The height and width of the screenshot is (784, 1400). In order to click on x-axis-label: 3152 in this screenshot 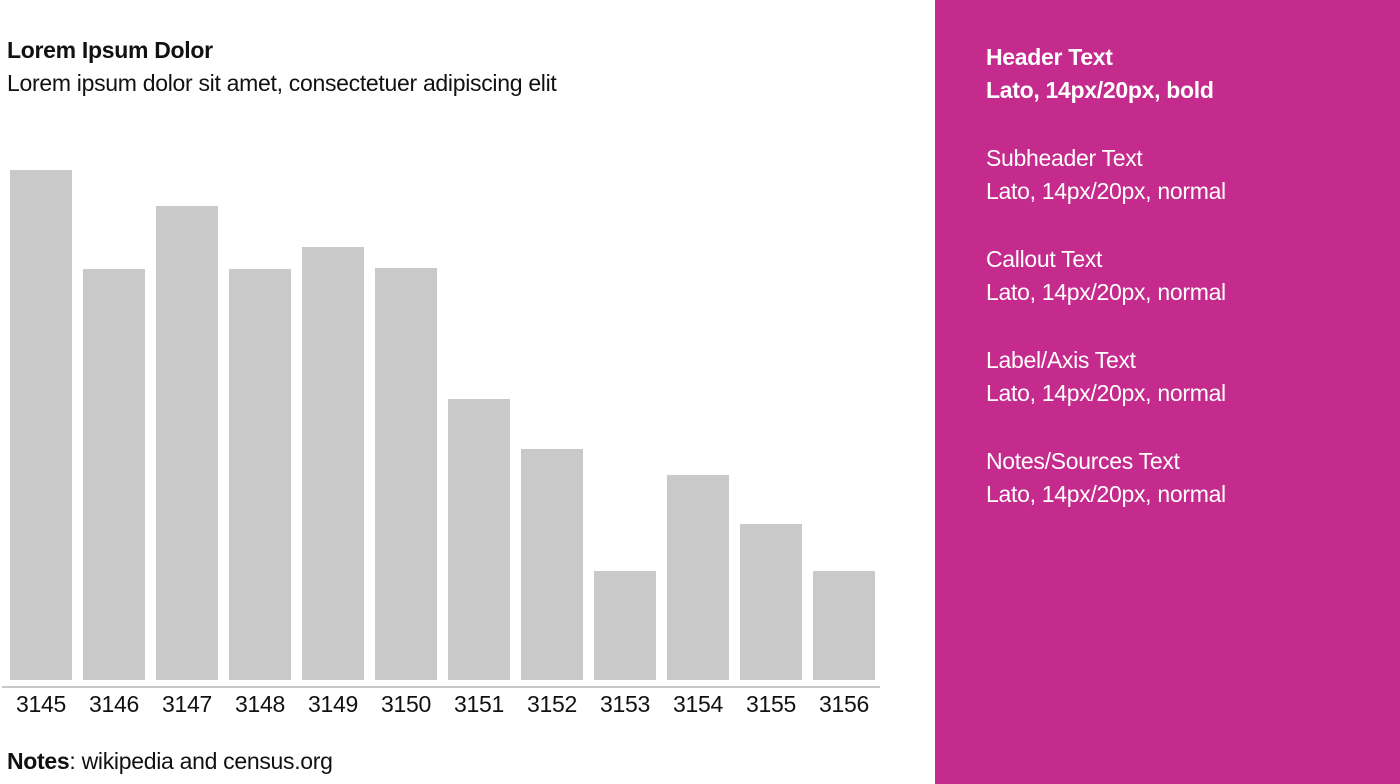, I will do `click(552, 704)`.